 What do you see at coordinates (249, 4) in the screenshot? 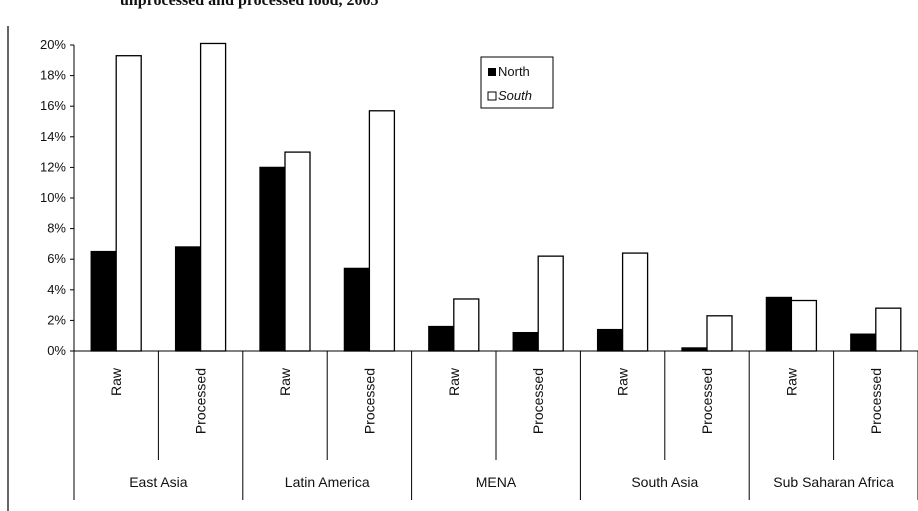
I see `chart-title: unprocessed and processed food, 2005` at bounding box center [249, 4].